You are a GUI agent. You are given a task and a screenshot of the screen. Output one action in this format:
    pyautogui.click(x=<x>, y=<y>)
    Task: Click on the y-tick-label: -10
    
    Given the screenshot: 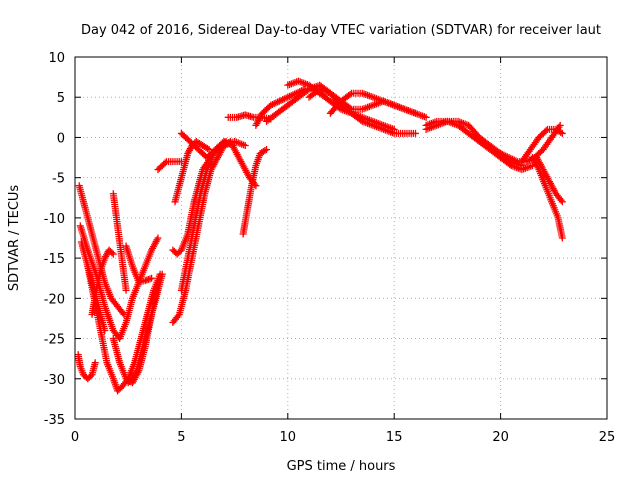 What is the action you would take?
    pyautogui.click(x=54, y=219)
    